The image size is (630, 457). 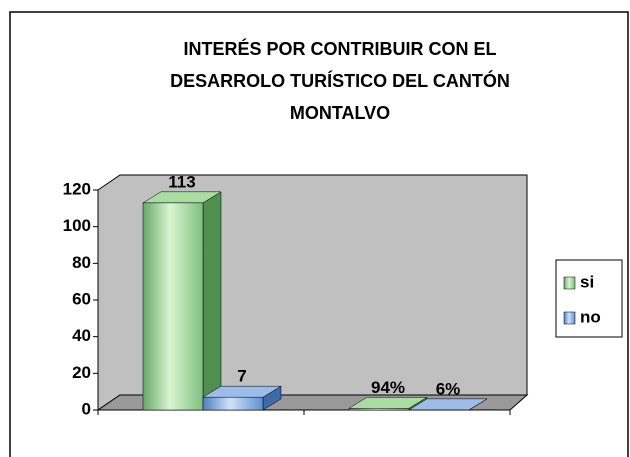 What do you see at coordinates (77, 225) in the screenshot?
I see `y-tick-label: 100` at bounding box center [77, 225].